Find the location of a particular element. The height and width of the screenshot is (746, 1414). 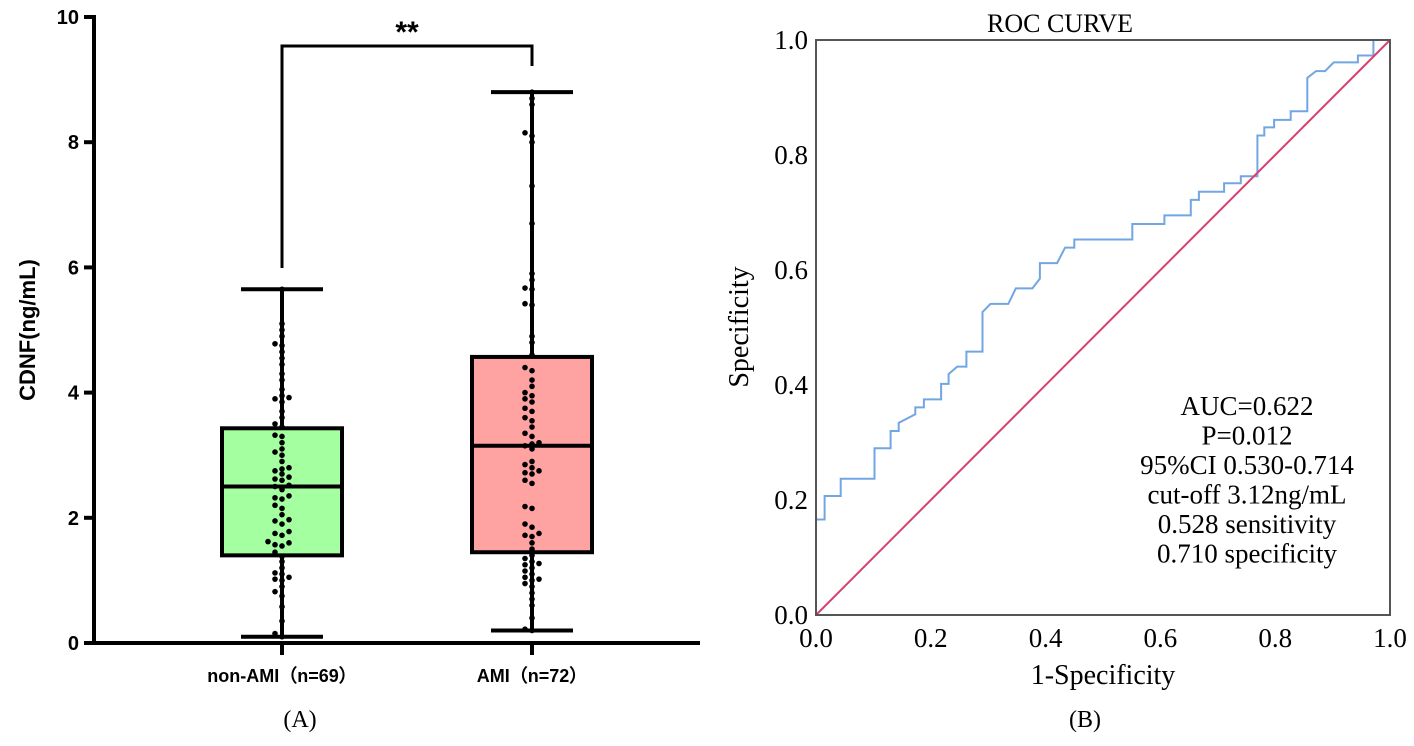

box is located at coordinates (532, 454).